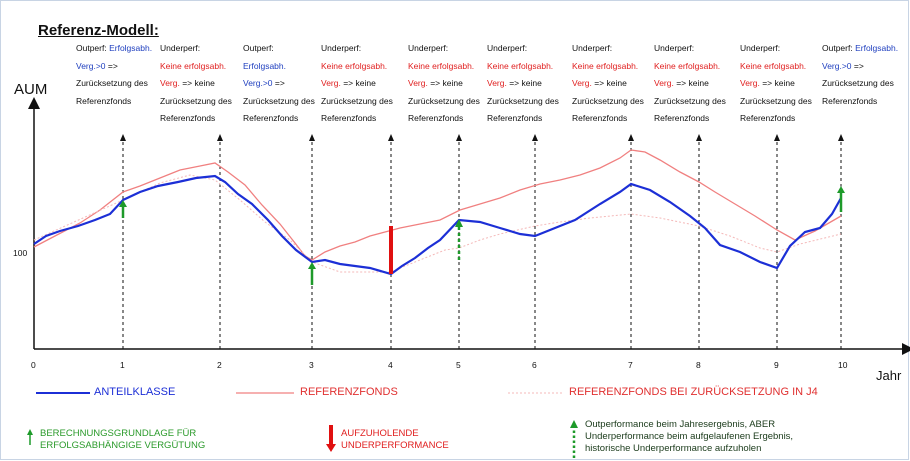 This screenshot has width=910, height=461. Describe the element at coordinates (118, 433) in the screenshot. I see `footnote-green-line-1: BERECHNUNGSGRUNDLAGE FÜR` at that location.